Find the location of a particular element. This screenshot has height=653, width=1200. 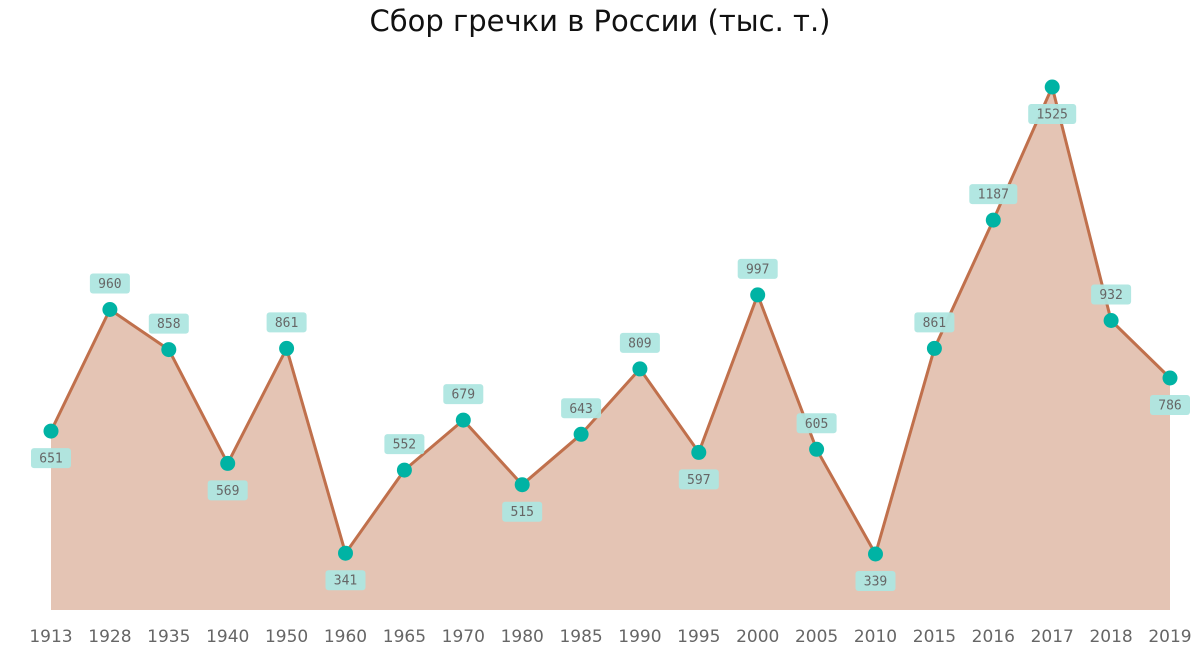

x-tick-label: 1950 is located at coordinates (286, 637).